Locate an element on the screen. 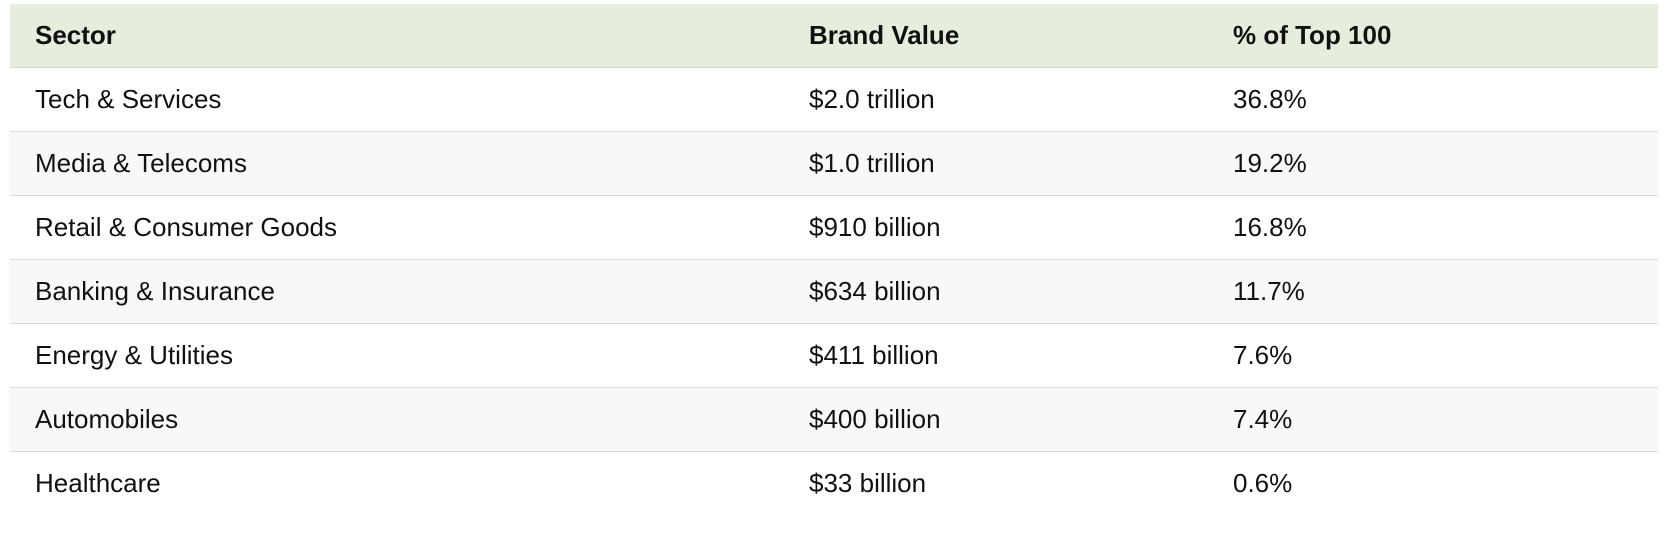  cell-sector: Banking & Insurance is located at coordinates (397, 291).